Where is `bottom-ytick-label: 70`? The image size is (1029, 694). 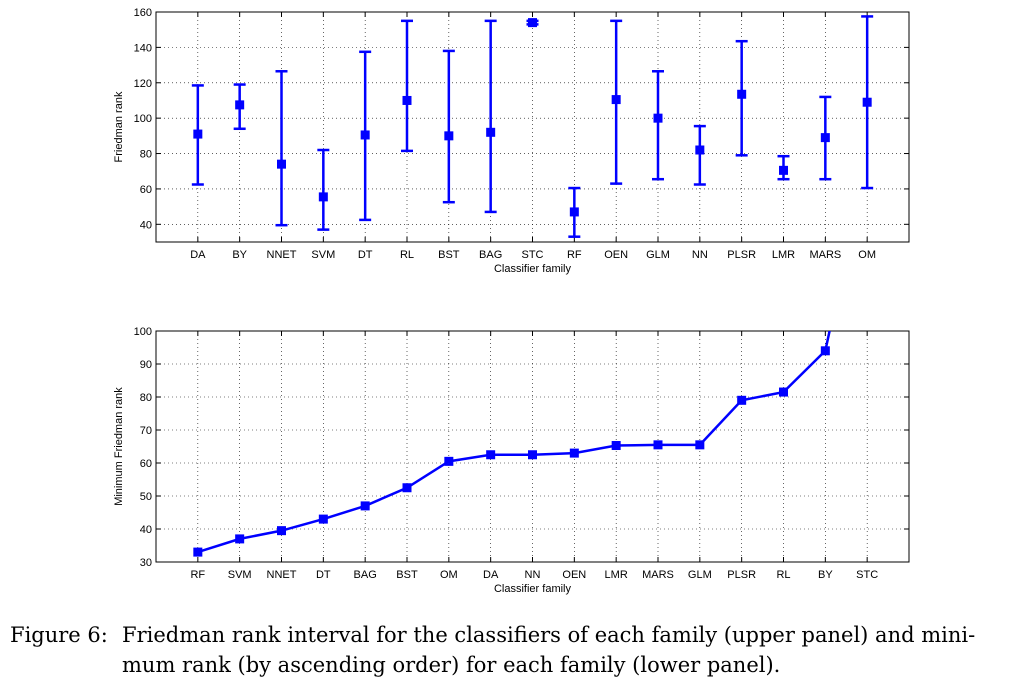 bottom-ytick-label: 70 is located at coordinates (146, 431).